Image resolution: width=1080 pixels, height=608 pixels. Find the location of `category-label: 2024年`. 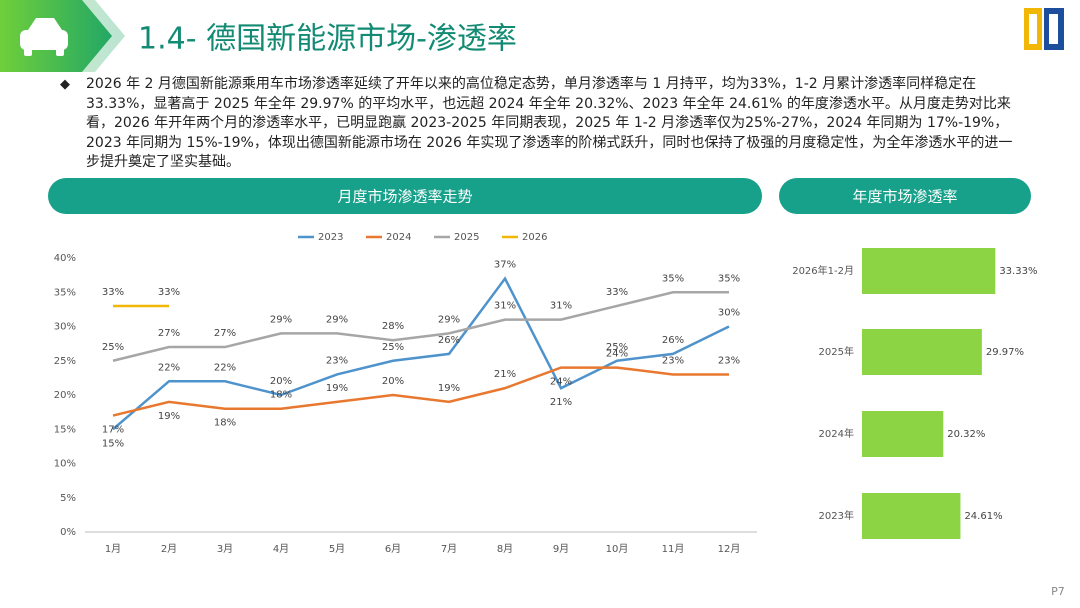

category-label: 2024年 is located at coordinates (836, 433).